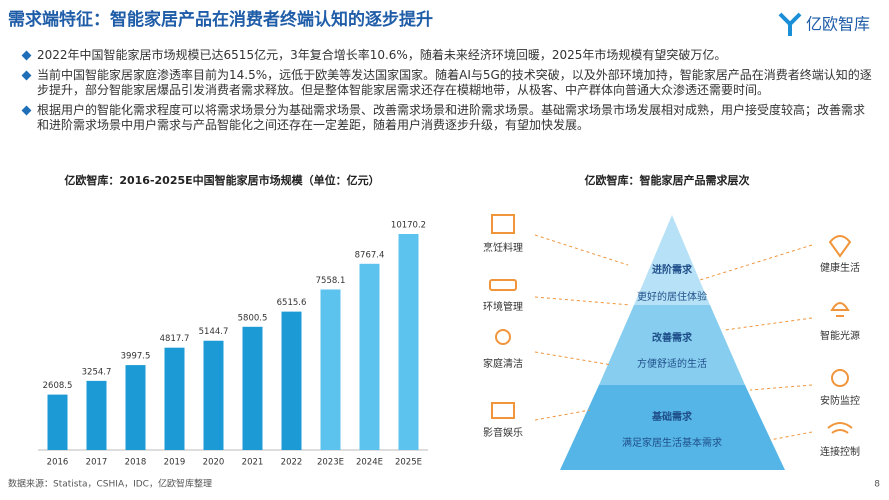 The height and width of the screenshot is (500, 889). Describe the element at coordinates (503, 247) in the screenshot. I see `scene-label: 烹饪料理` at that location.